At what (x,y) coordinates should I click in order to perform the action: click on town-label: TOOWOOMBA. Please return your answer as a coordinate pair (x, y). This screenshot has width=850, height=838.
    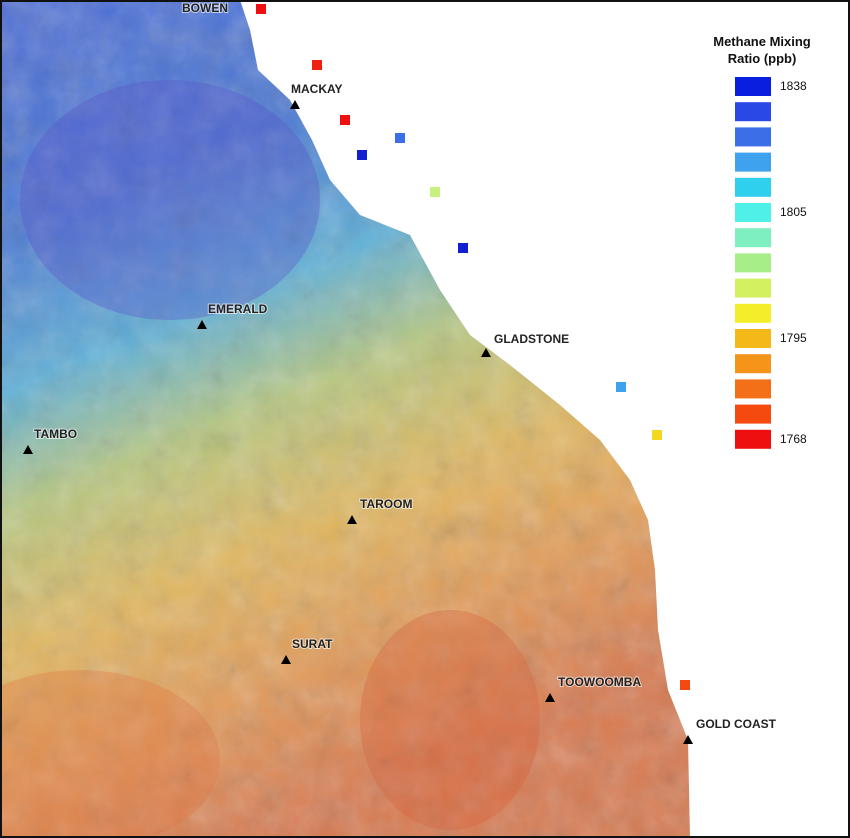
    Looking at the image, I should click on (599, 682).